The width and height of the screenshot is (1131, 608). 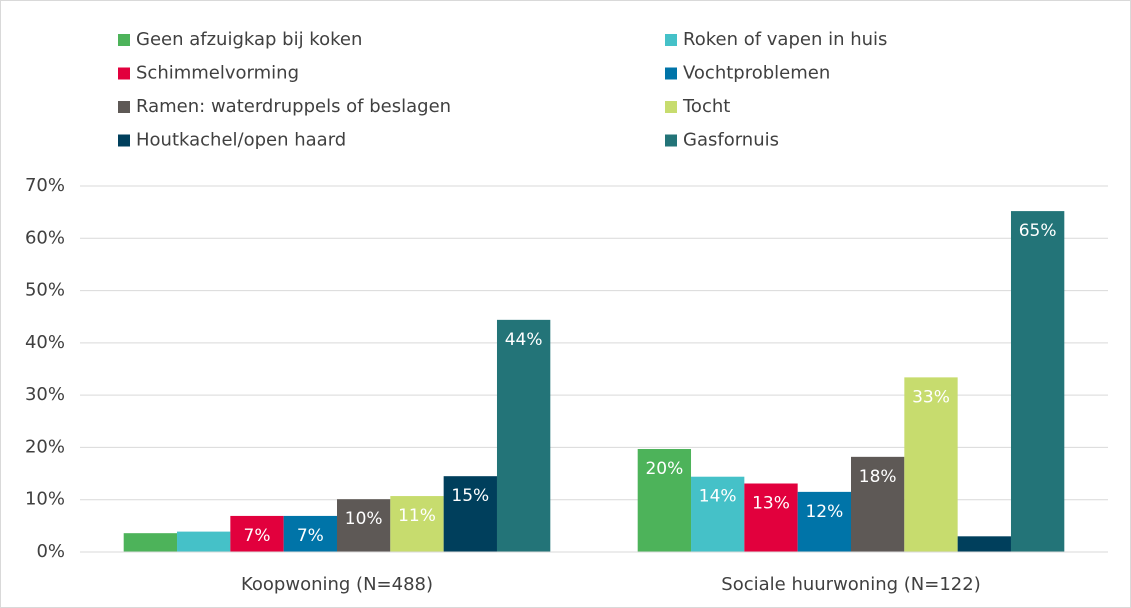 What do you see at coordinates (718, 497) in the screenshot?
I see `data-label: 14%` at bounding box center [718, 497].